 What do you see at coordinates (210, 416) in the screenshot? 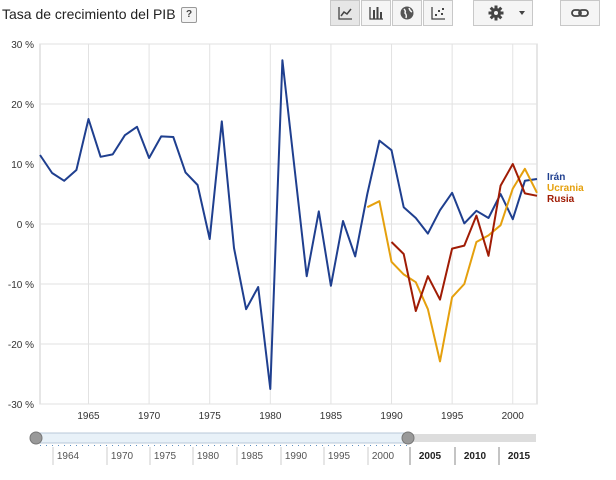
I see `x-tick-label: 1975` at bounding box center [210, 416].